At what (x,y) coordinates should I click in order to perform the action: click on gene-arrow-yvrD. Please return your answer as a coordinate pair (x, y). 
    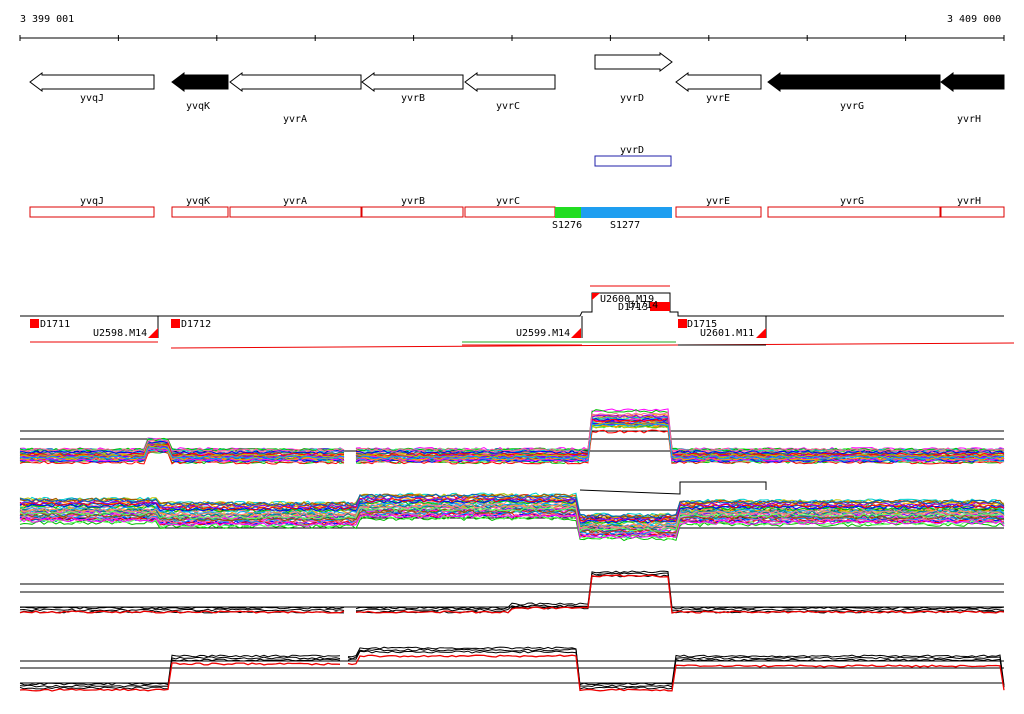
    Looking at the image, I should click on (633, 62).